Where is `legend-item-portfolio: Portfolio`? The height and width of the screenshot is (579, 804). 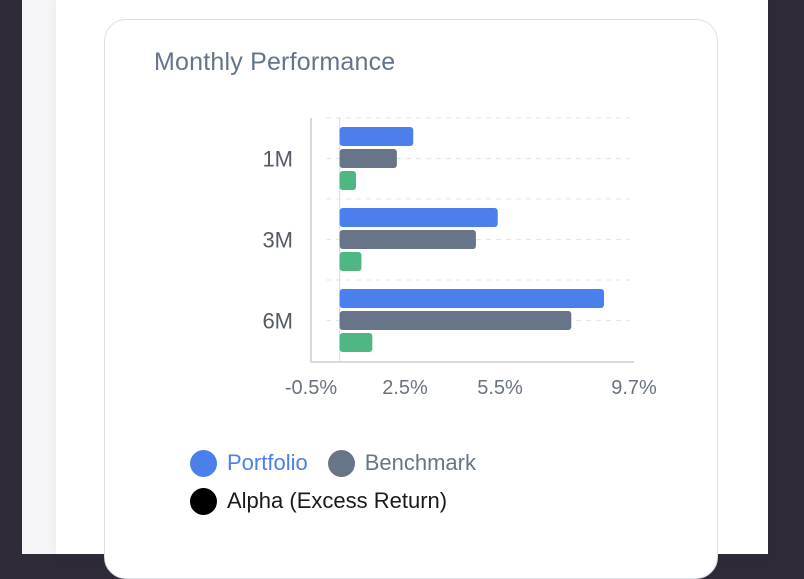
legend-item-portfolio: Portfolio is located at coordinates (249, 463).